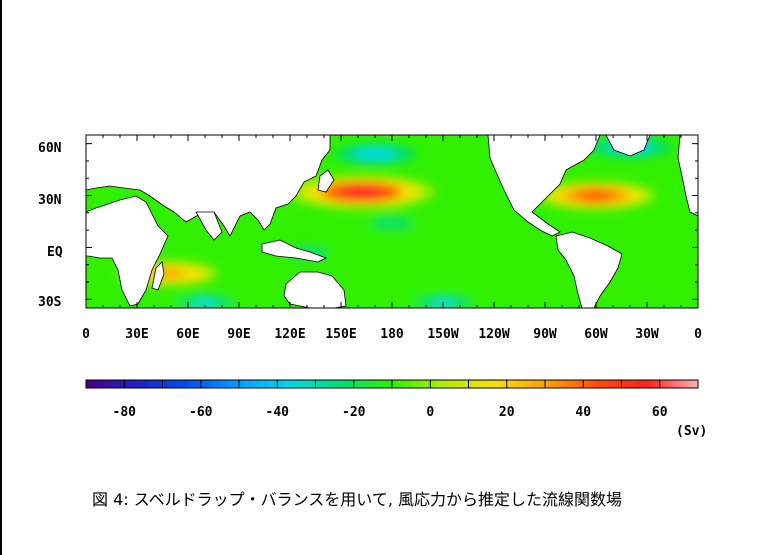 This screenshot has height=555, width=784. Describe the element at coordinates (628, 146) in the screenshot. I see `island-greenland` at that location.